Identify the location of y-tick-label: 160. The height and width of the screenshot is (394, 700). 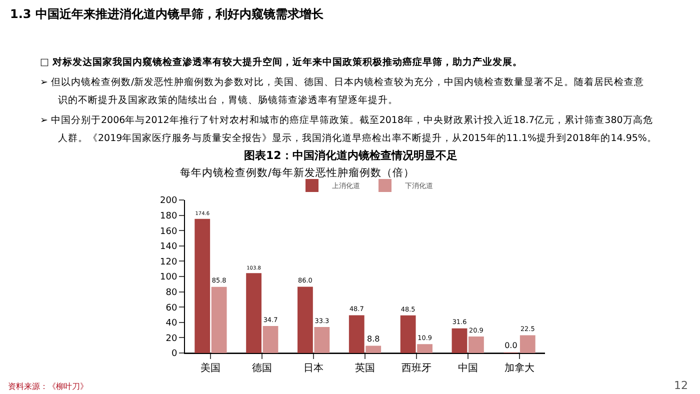
(169, 231).